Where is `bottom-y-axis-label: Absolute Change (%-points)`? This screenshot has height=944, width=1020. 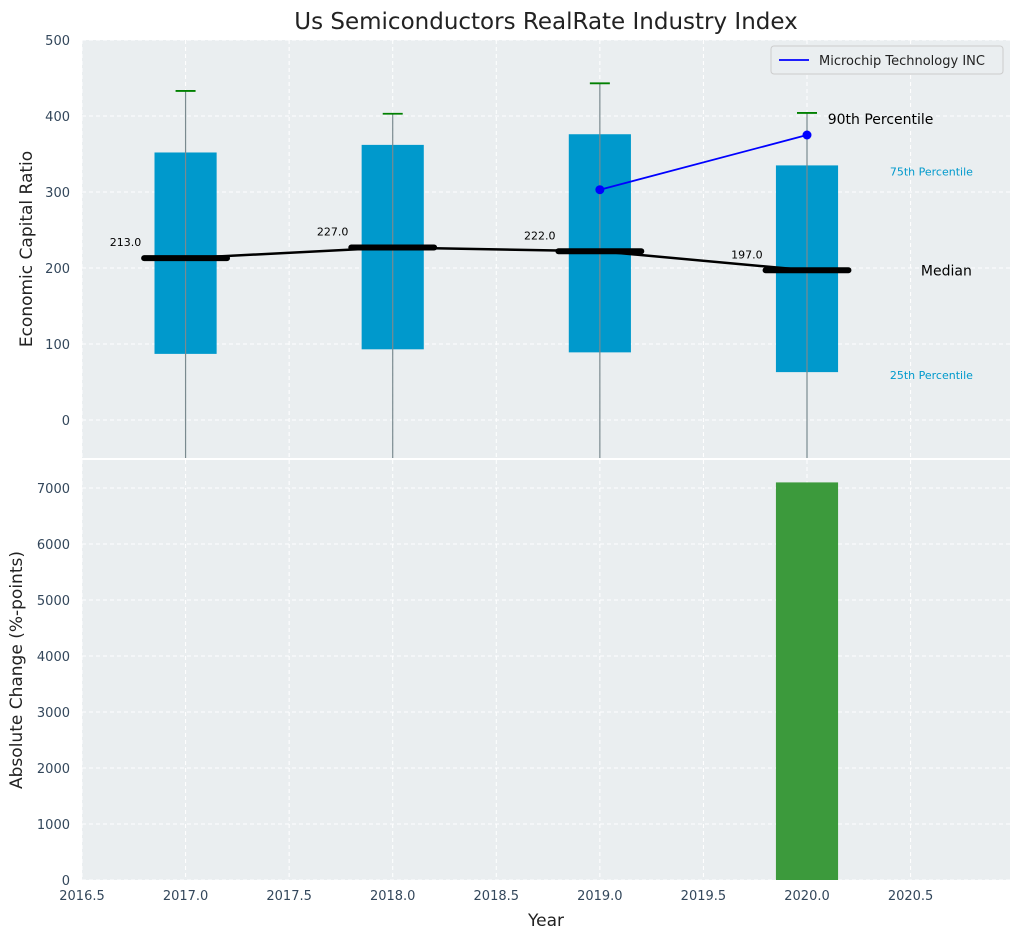 bottom-y-axis-label: Absolute Change (%-points) is located at coordinates (17, 670).